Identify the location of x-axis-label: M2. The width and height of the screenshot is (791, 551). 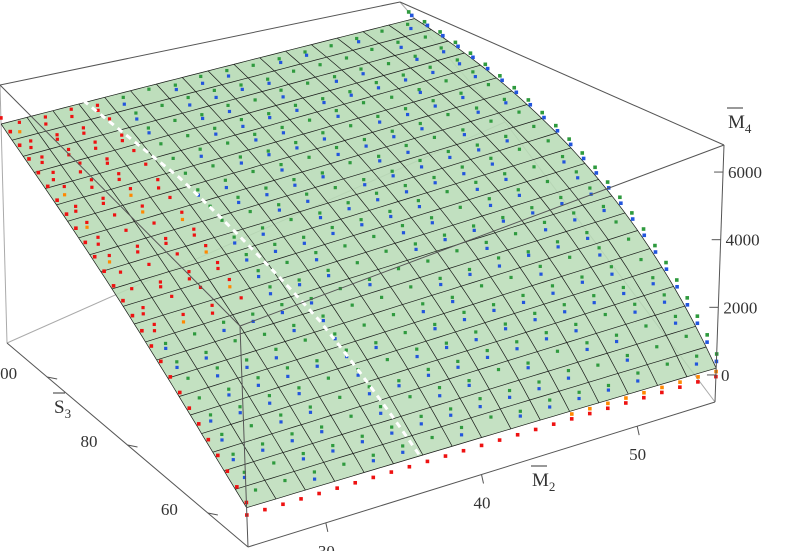
(543, 482).